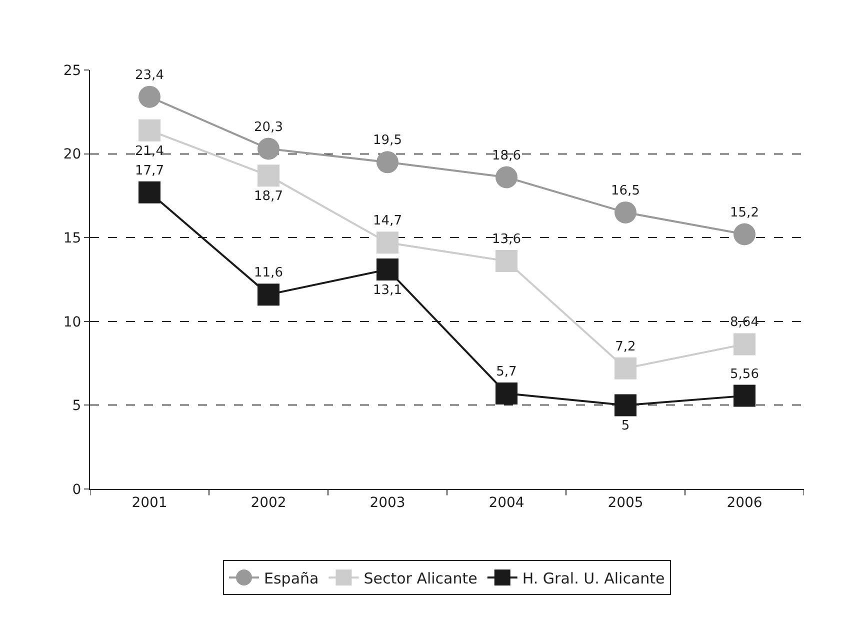 The height and width of the screenshot is (619, 864). What do you see at coordinates (625, 190) in the screenshot?
I see `data-label: 16,5` at bounding box center [625, 190].